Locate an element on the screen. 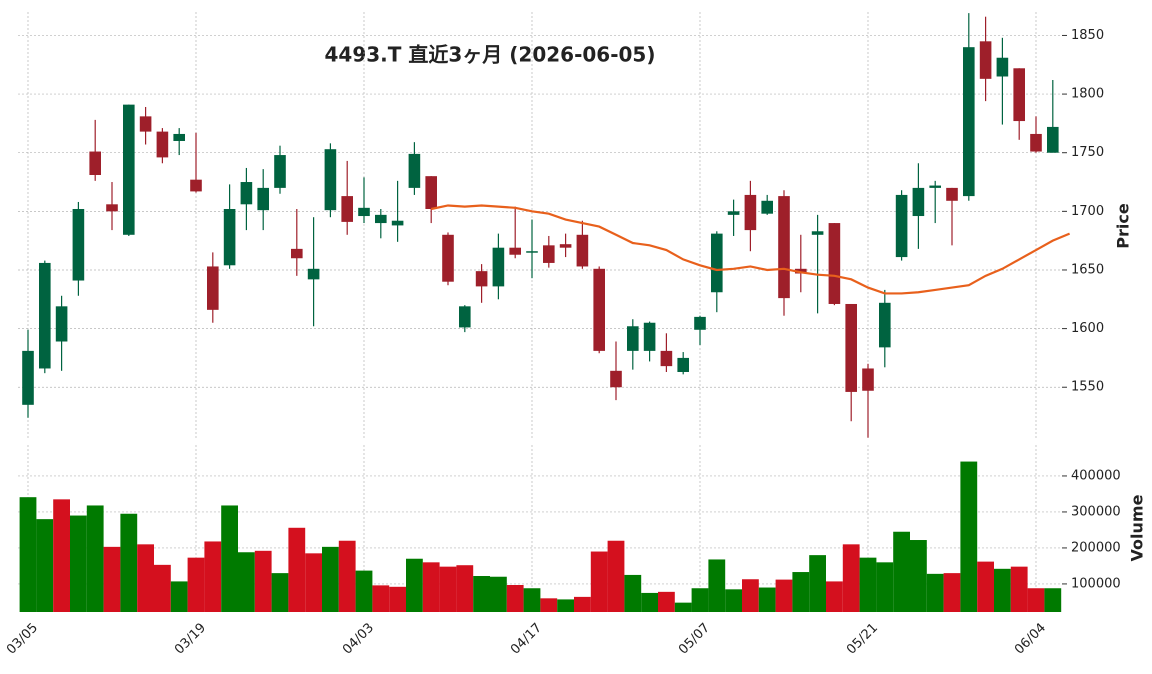  volume-tick-label: 400000 is located at coordinates (1096, 475).